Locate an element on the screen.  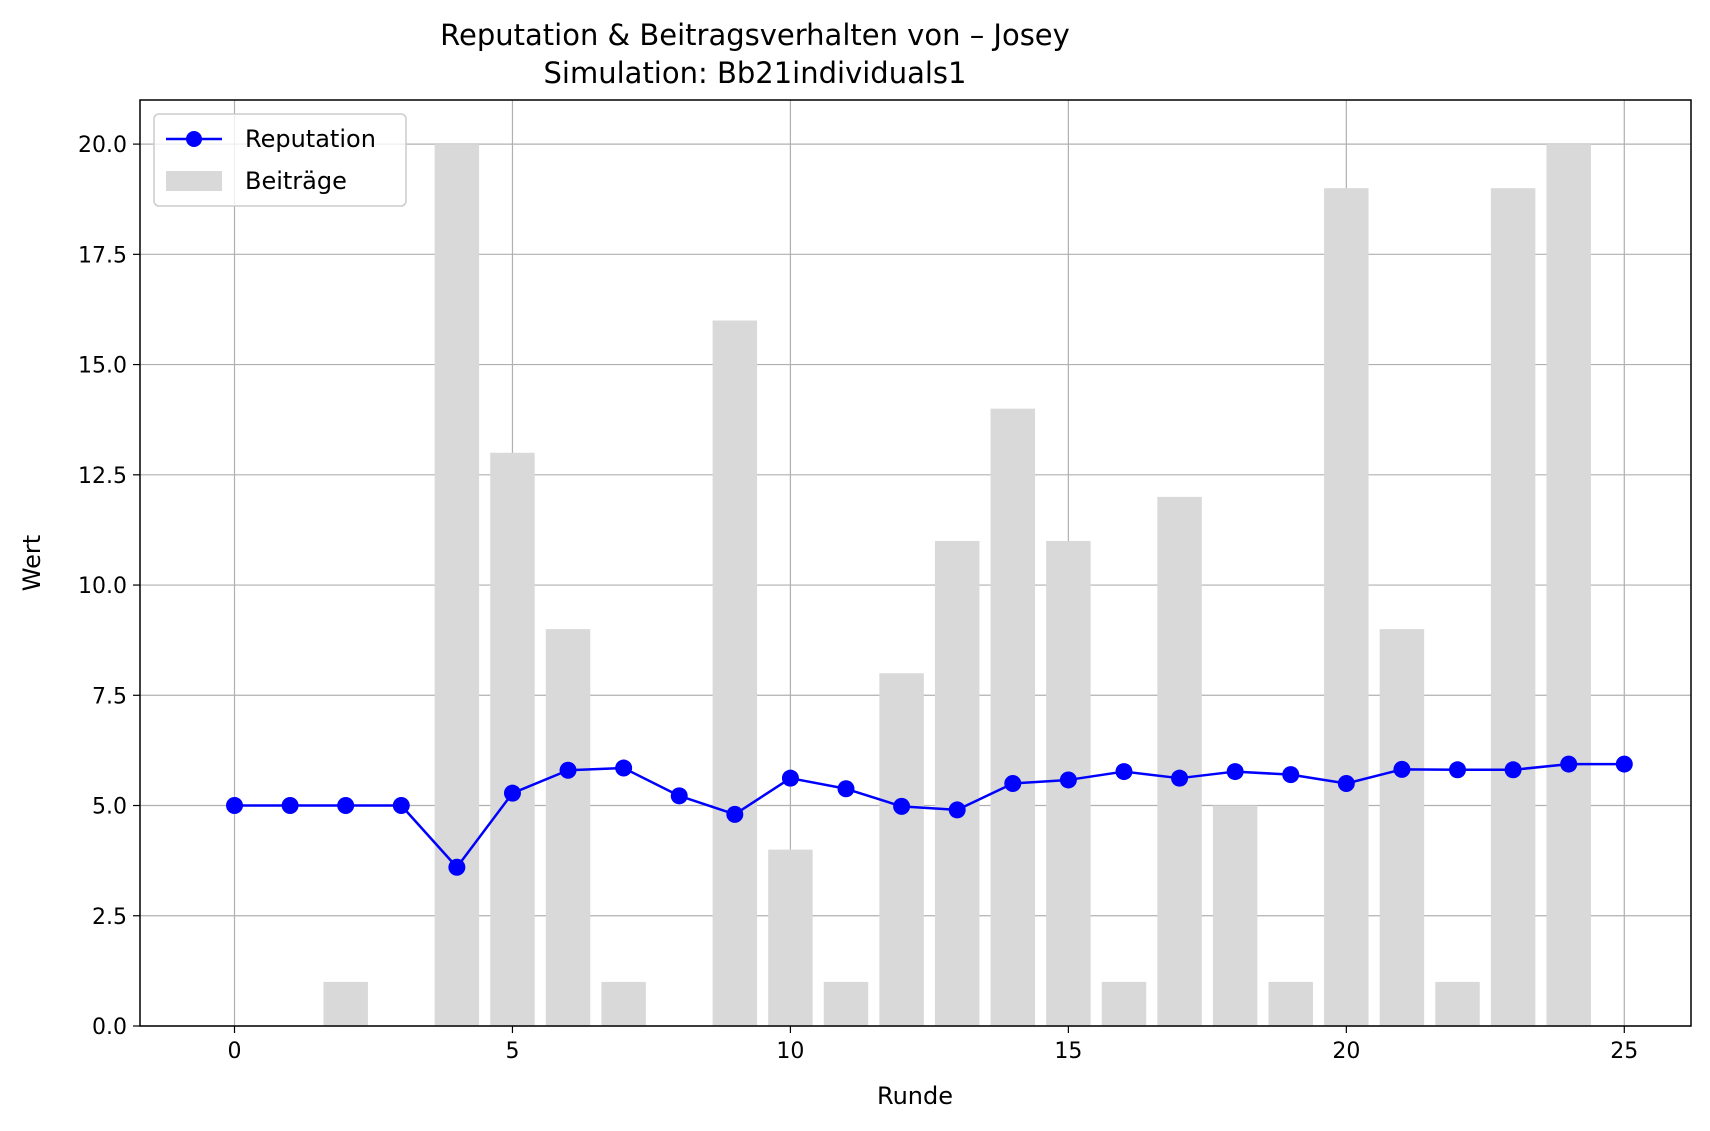
y-tick-label: 2.5 is located at coordinates (109, 917).